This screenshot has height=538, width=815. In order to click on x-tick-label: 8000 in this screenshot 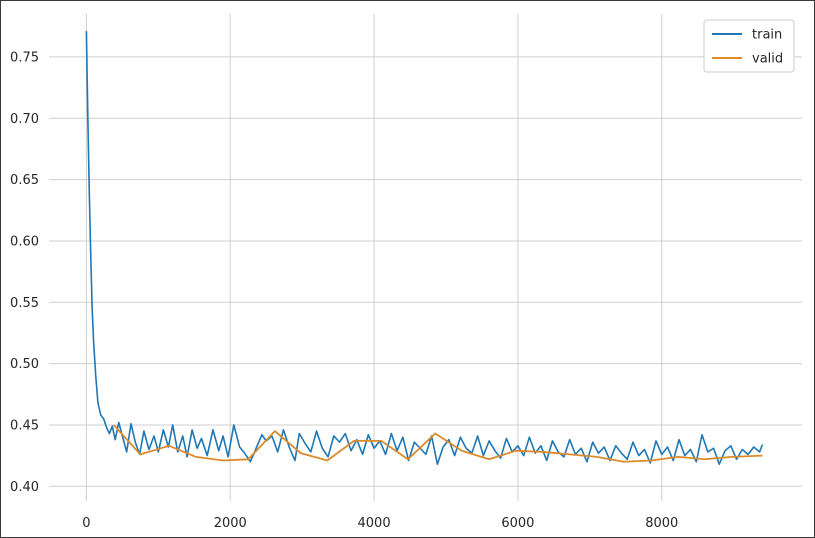, I will do `click(661, 523)`.